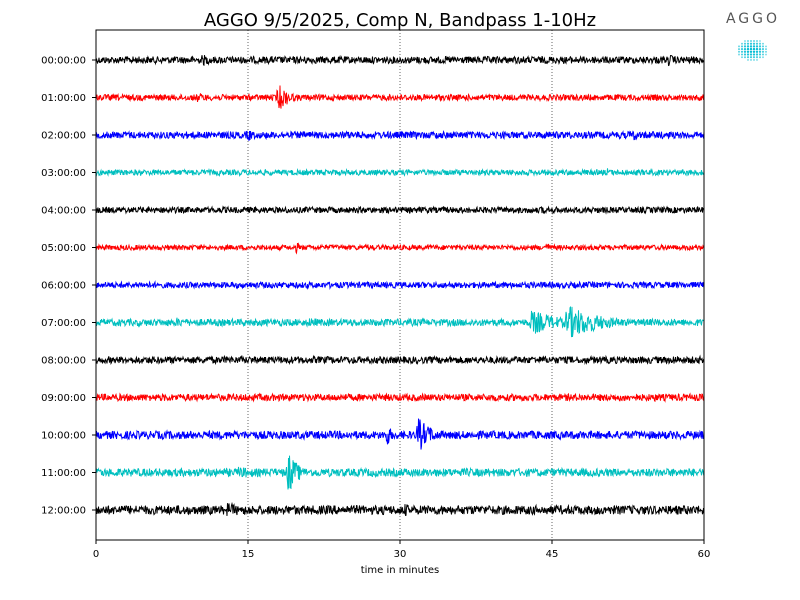 This screenshot has width=800, height=600. What do you see at coordinates (63, 323) in the screenshot?
I see `y-tick-label: 07:00:00` at bounding box center [63, 323].